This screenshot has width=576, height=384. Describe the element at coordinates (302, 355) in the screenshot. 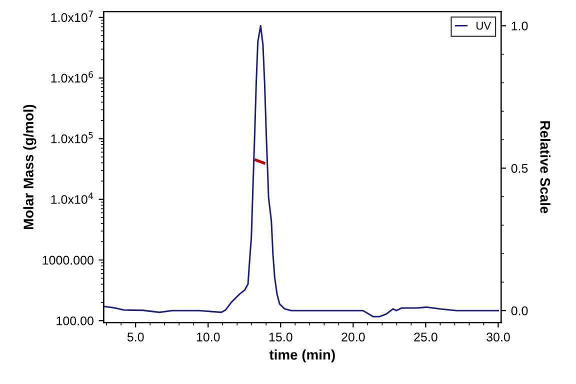

I see `x-axis-title: time (min)` at that location.